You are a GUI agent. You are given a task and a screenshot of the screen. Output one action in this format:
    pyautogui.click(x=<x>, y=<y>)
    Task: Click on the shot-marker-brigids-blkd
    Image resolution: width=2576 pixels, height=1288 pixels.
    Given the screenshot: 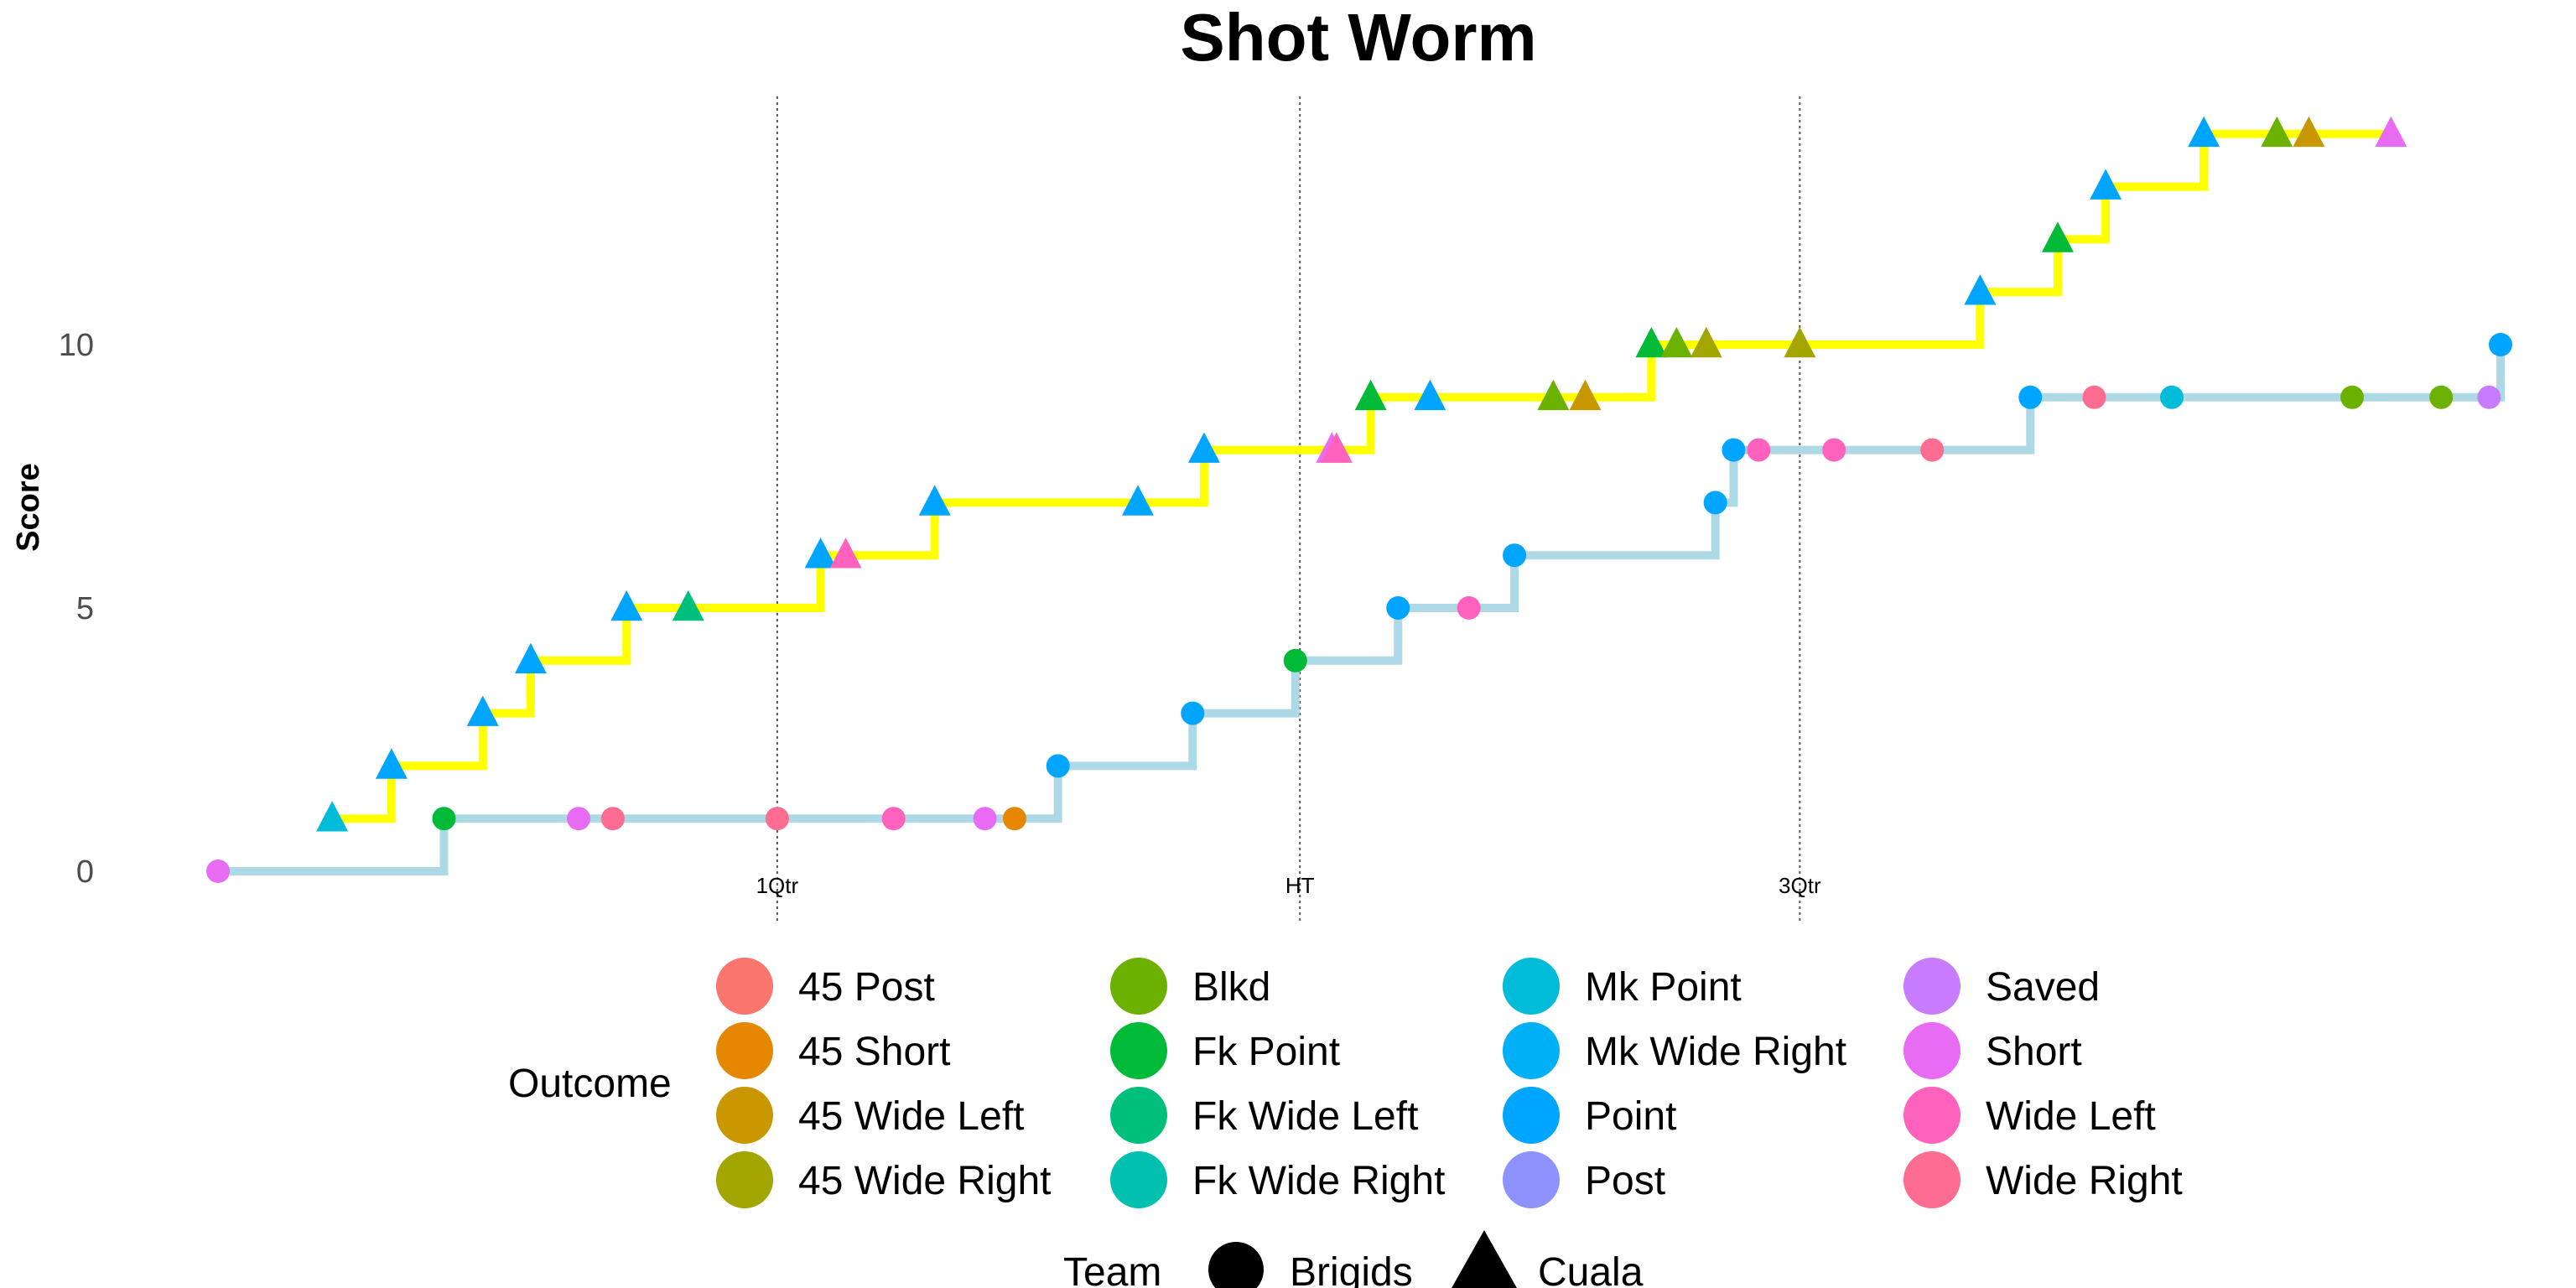 What is the action you would take?
    pyautogui.click(x=2352, y=397)
    